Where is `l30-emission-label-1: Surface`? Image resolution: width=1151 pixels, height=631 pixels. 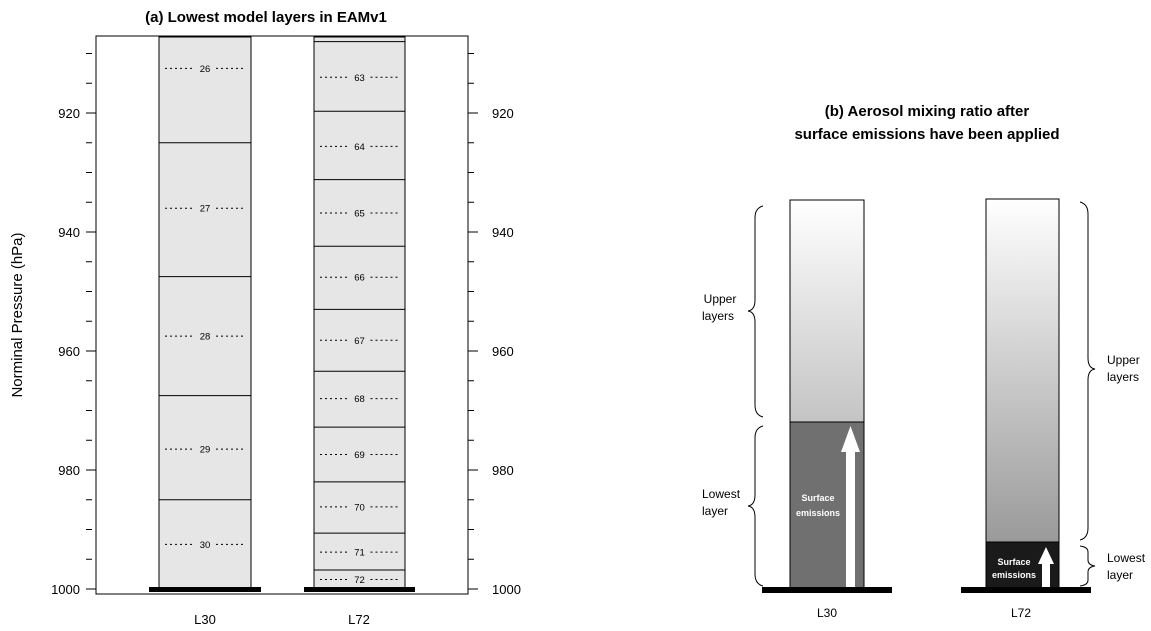
l30-emission-label-1: Surface is located at coordinates (817, 498).